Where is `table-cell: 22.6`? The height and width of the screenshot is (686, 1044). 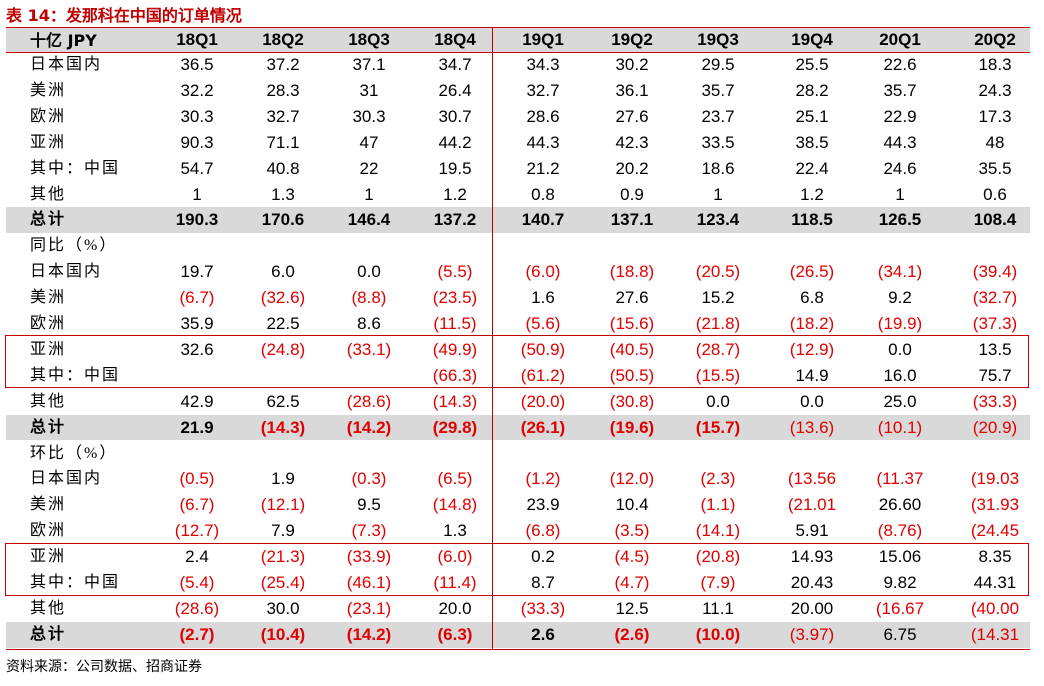
table-cell: 22.6 is located at coordinates (900, 64).